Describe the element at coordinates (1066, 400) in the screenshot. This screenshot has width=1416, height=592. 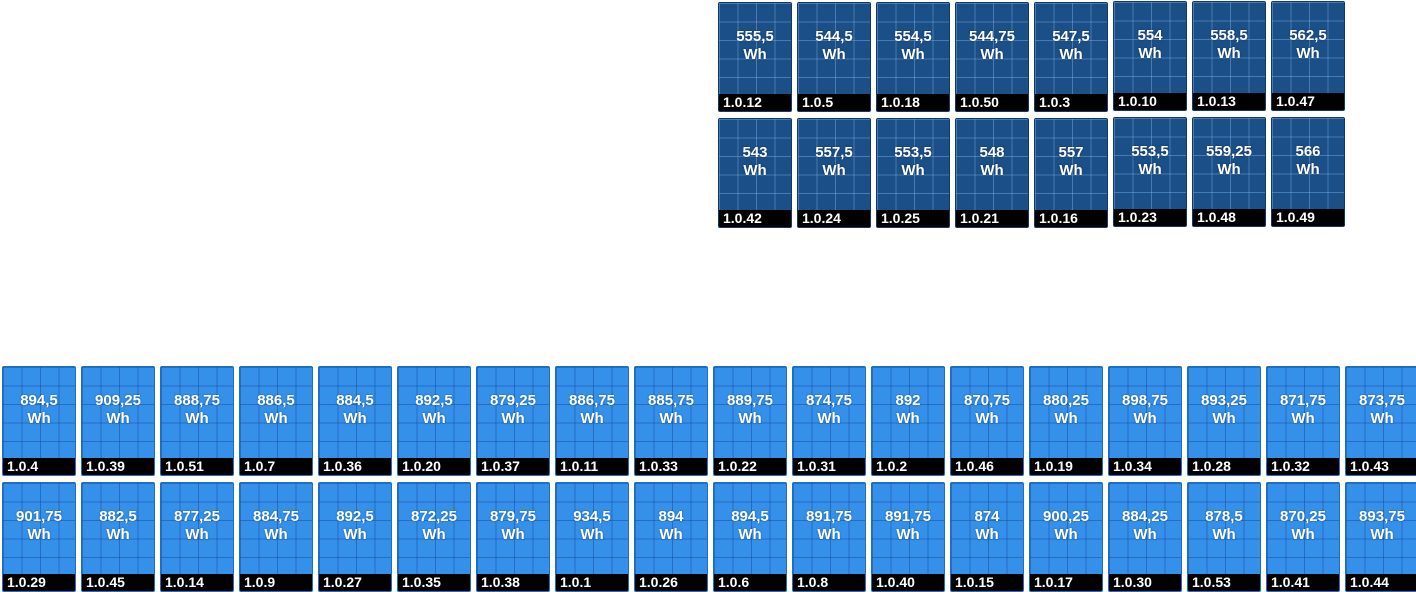
I see `energy-value: 880,25` at that location.